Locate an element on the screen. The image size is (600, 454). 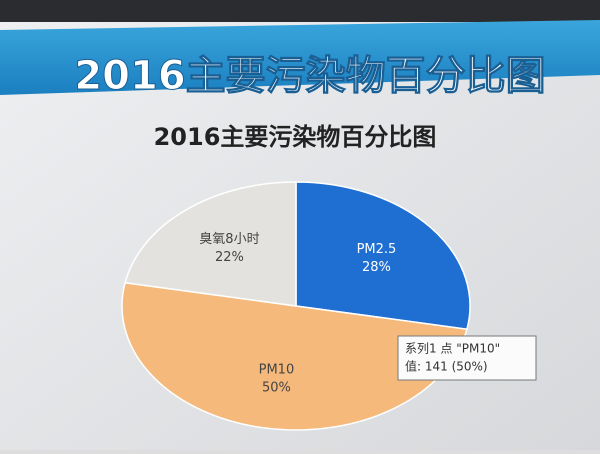
tooltip-box is located at coordinates (467, 358).